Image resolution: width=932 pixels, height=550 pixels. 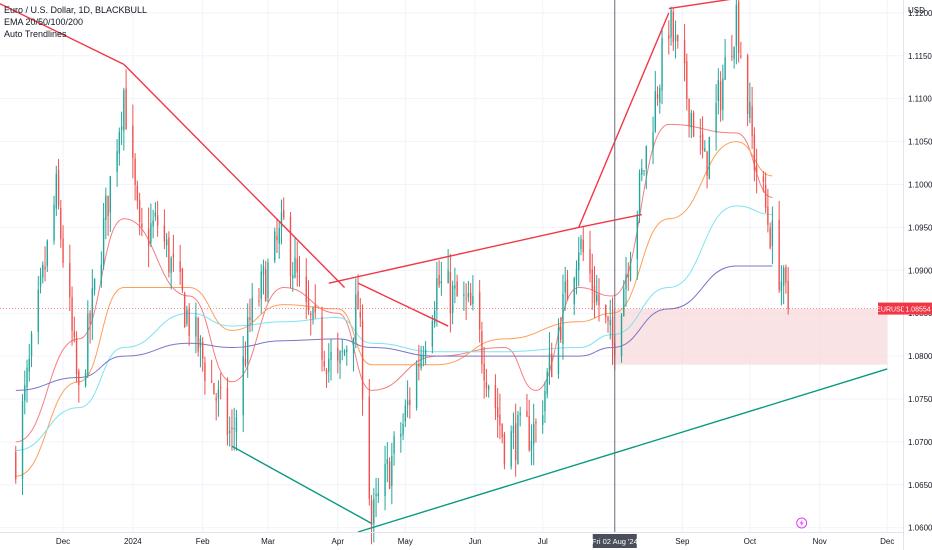 I want to click on price-zone, so click(x=750, y=336).